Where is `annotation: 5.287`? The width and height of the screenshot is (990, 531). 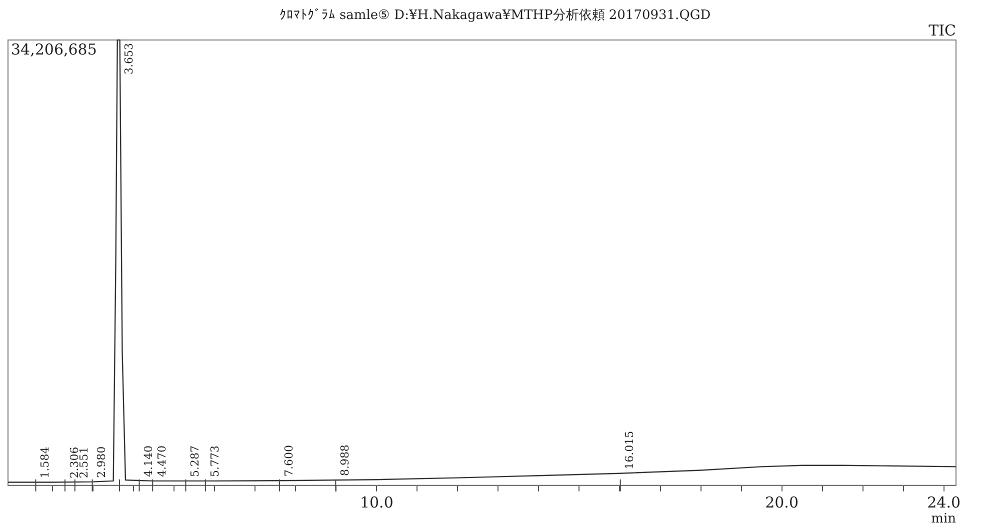 annotation: 5.287 is located at coordinates (195, 461).